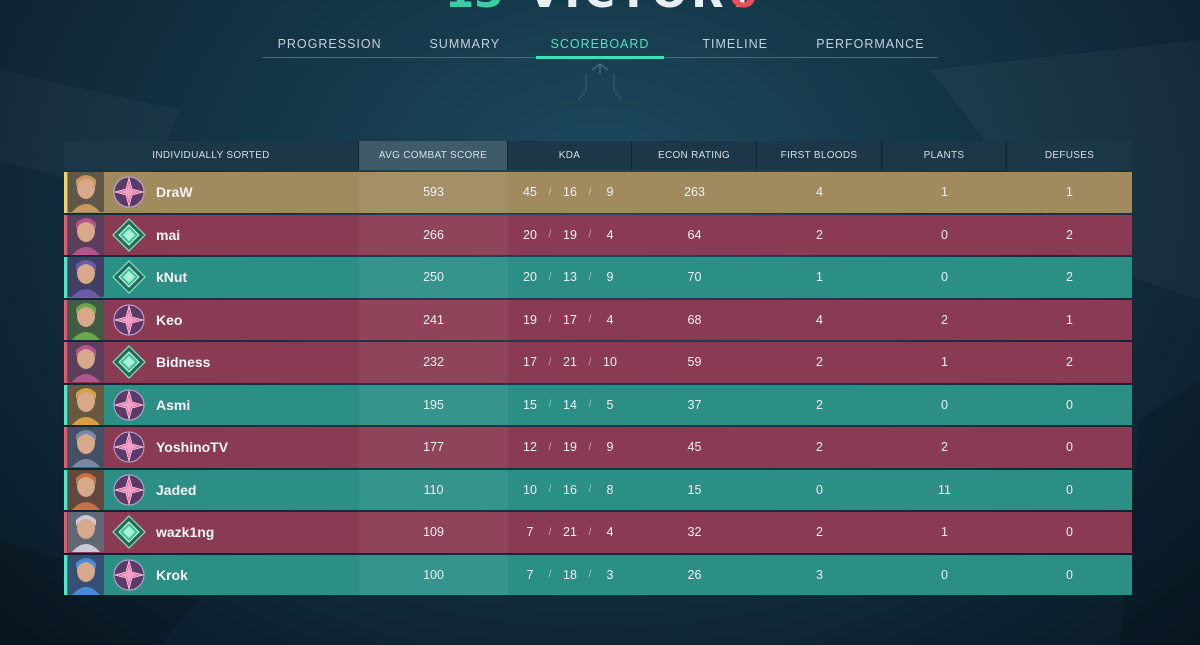  I want to click on header-econ-rating: ECON RATING, so click(694, 155).